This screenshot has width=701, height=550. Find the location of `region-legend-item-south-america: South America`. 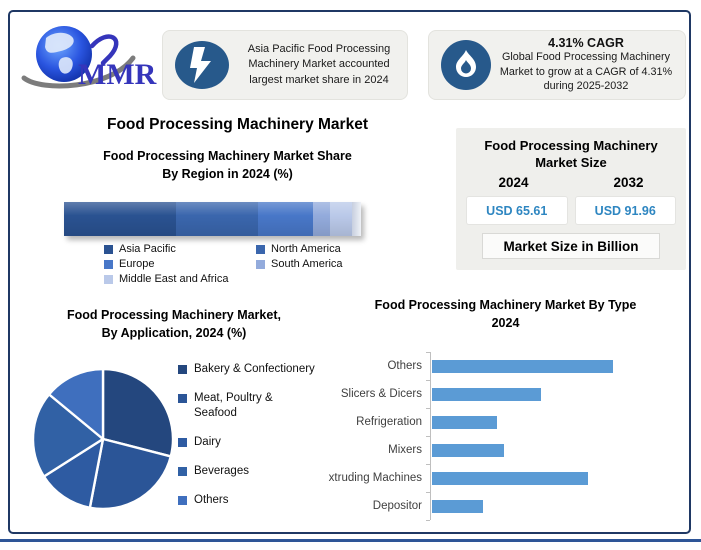

region-legend-item-south-america: South America is located at coordinates (326, 264).